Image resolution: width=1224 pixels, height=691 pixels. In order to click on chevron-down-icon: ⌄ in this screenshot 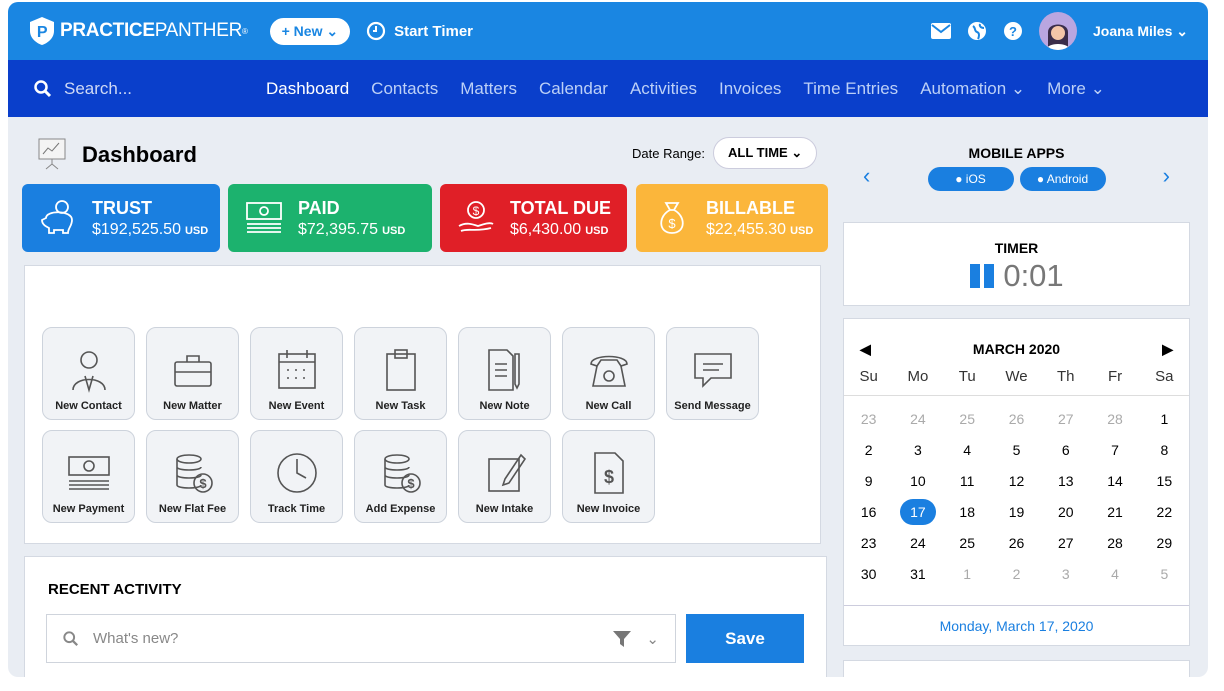, I will do `click(652, 639)`.